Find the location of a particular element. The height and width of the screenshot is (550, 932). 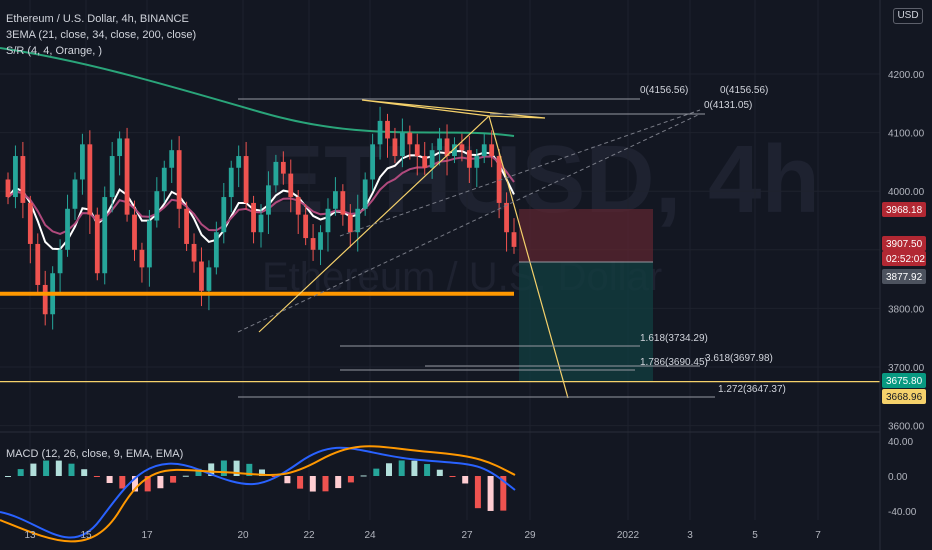

price-tag-label: 02:52:02 is located at coordinates (905, 259).